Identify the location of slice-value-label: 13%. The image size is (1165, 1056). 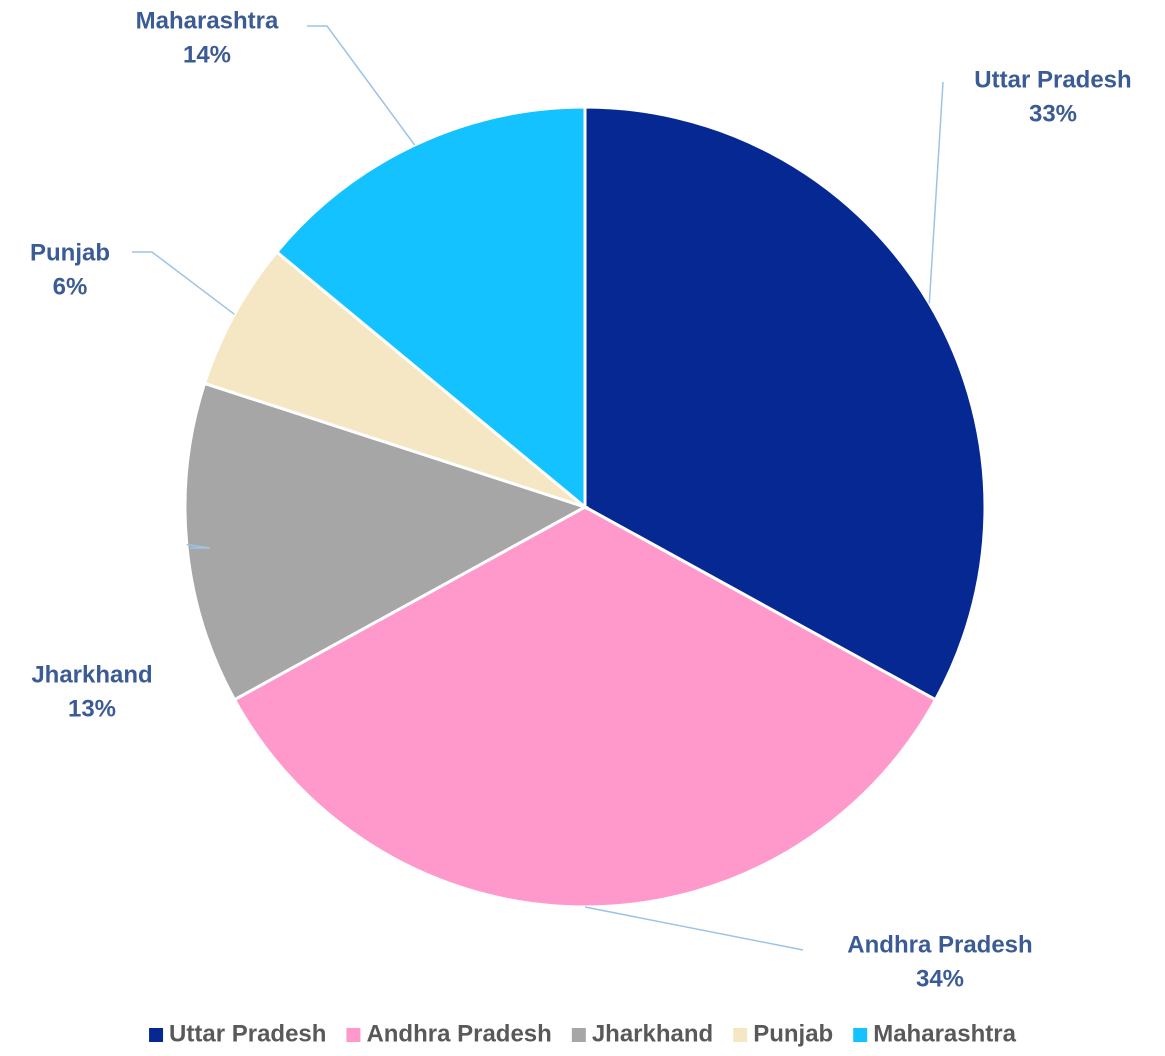
(92, 708).